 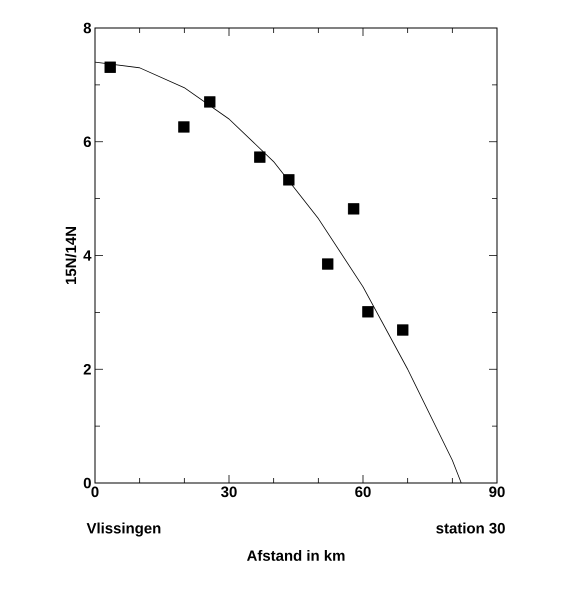 What do you see at coordinates (87, 255) in the screenshot?
I see `y-tick-label: 4` at bounding box center [87, 255].